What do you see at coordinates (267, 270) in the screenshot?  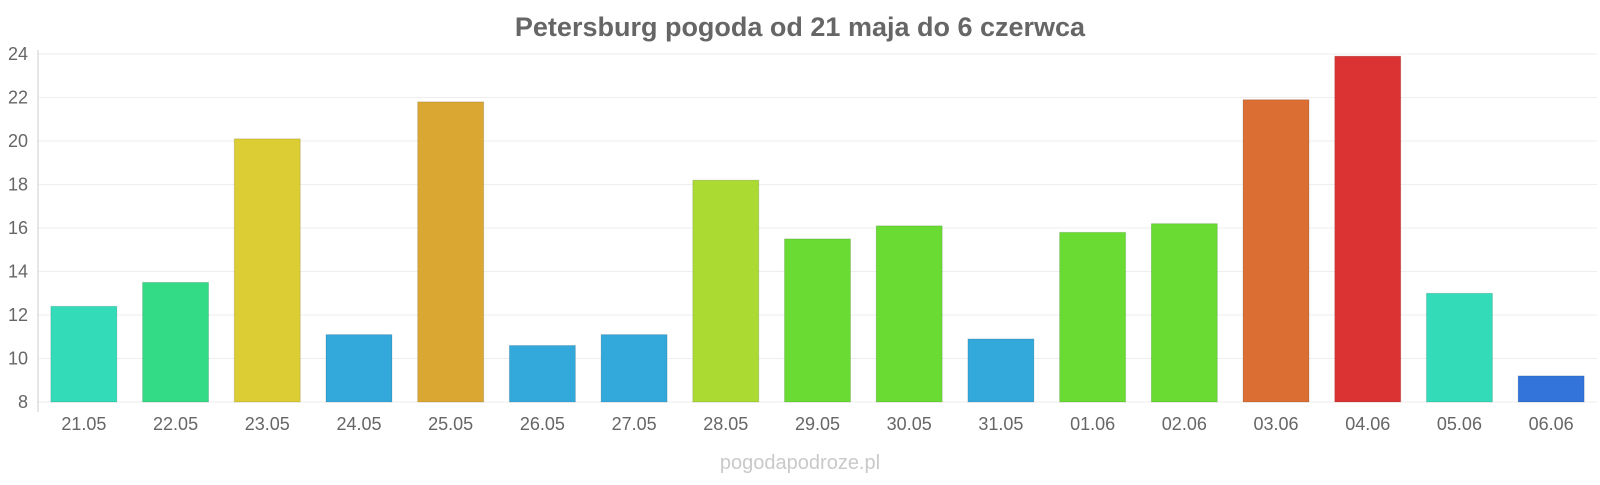 I see `bar-23.05` at bounding box center [267, 270].